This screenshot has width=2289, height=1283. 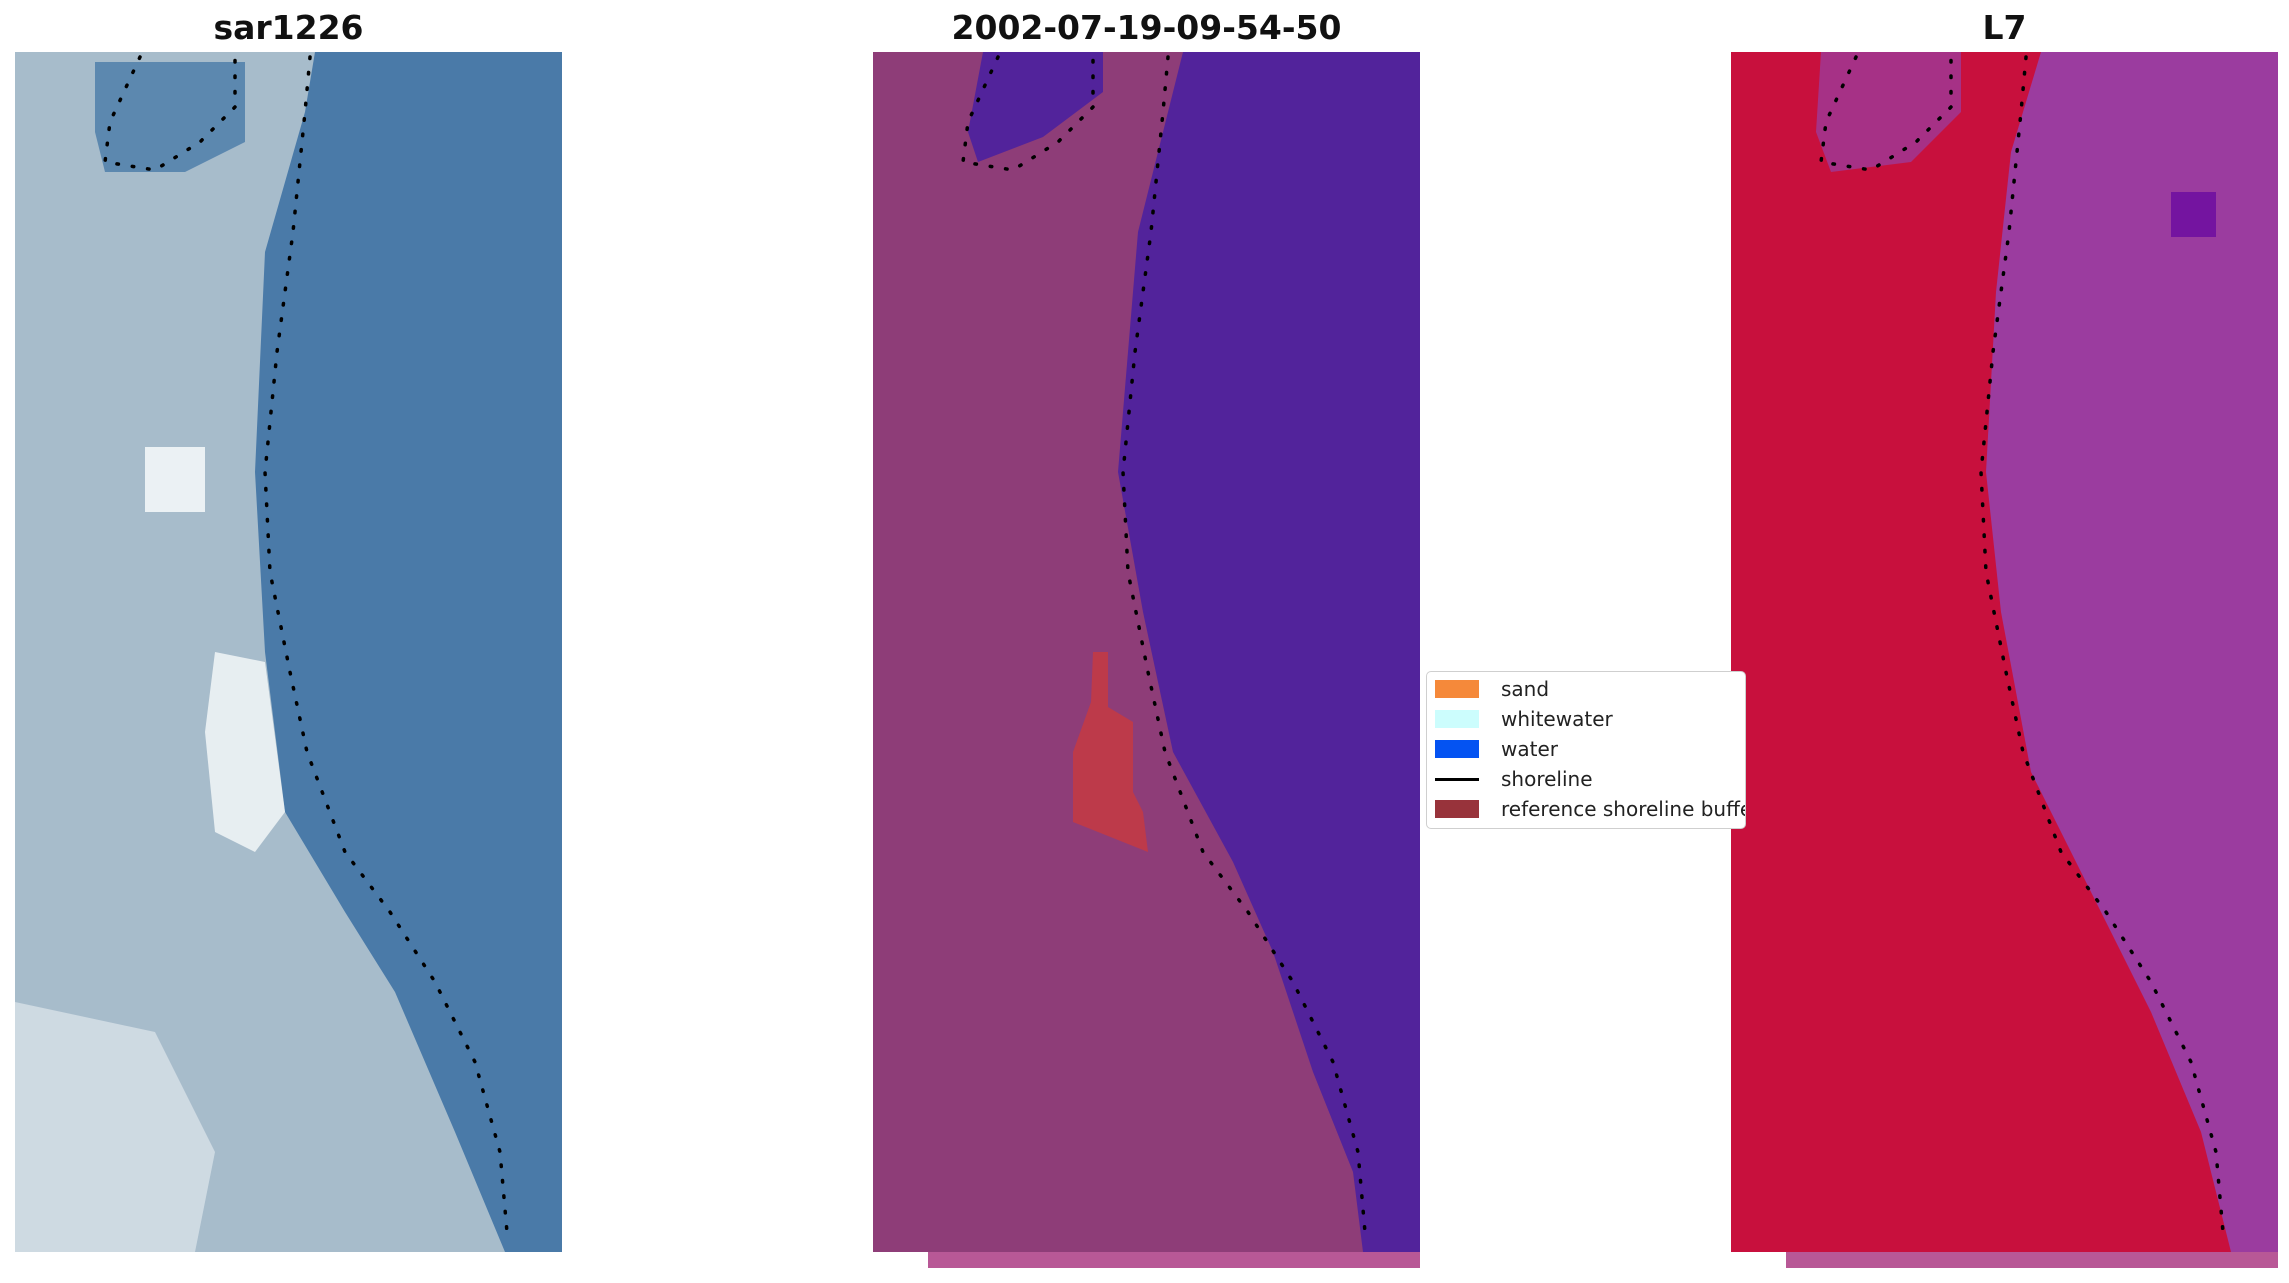 I want to click on shoreline-rgb, so click(x=386, y=644).